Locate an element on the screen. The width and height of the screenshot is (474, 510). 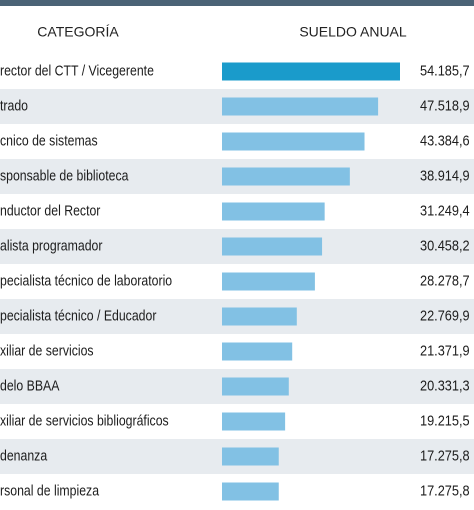
value-label: 28.278,7 is located at coordinates (445, 279).